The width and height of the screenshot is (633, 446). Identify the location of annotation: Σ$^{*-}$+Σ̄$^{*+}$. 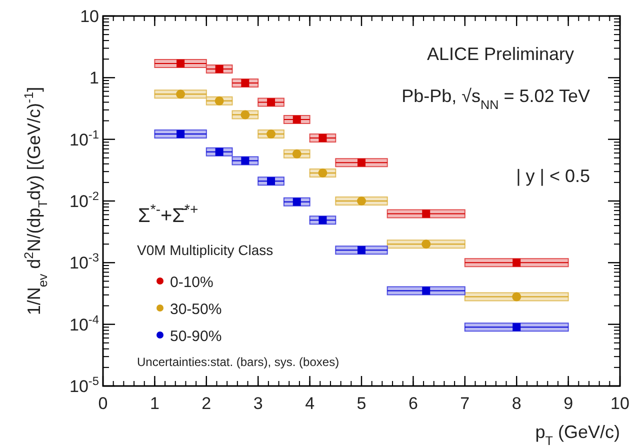
(168, 214).